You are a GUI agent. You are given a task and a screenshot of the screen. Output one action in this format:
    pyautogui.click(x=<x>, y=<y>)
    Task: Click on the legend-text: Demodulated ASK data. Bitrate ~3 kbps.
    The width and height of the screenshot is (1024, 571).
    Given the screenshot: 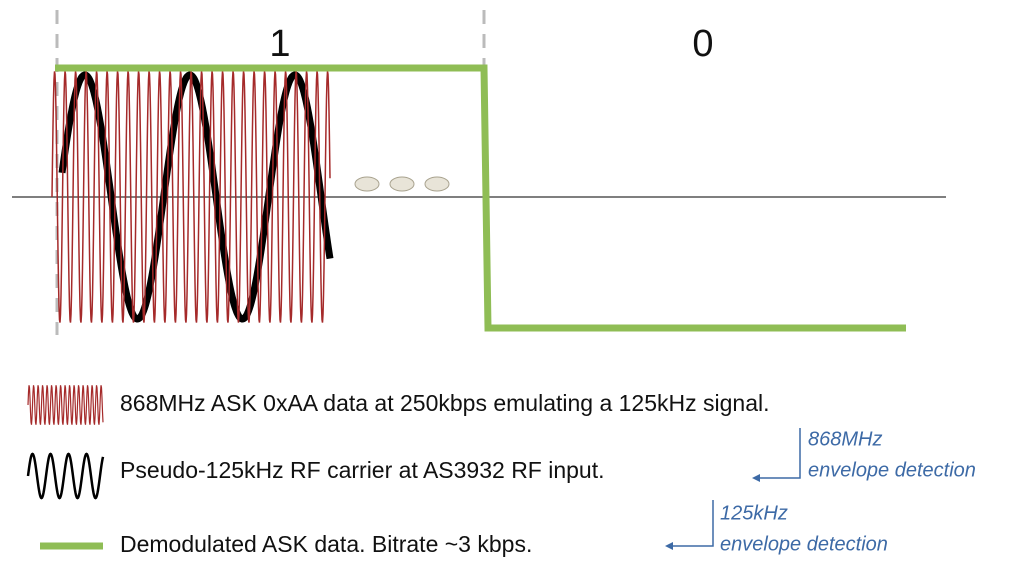 What is the action you would take?
    pyautogui.click(x=326, y=544)
    